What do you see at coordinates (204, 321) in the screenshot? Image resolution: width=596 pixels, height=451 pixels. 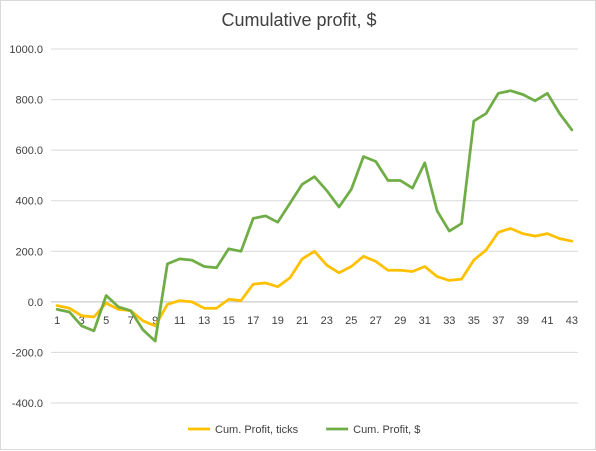 I see `x-tick-label: 13` at bounding box center [204, 321].